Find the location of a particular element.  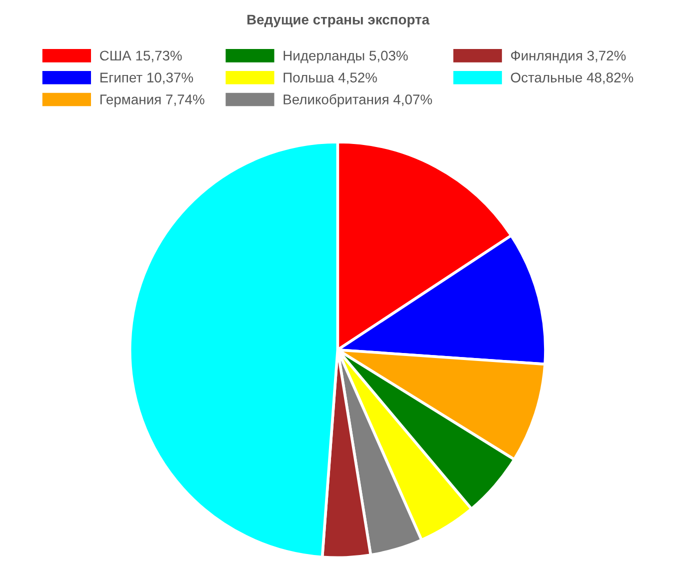

chart-title: Ведущие страны экспорта is located at coordinates (338, 21).